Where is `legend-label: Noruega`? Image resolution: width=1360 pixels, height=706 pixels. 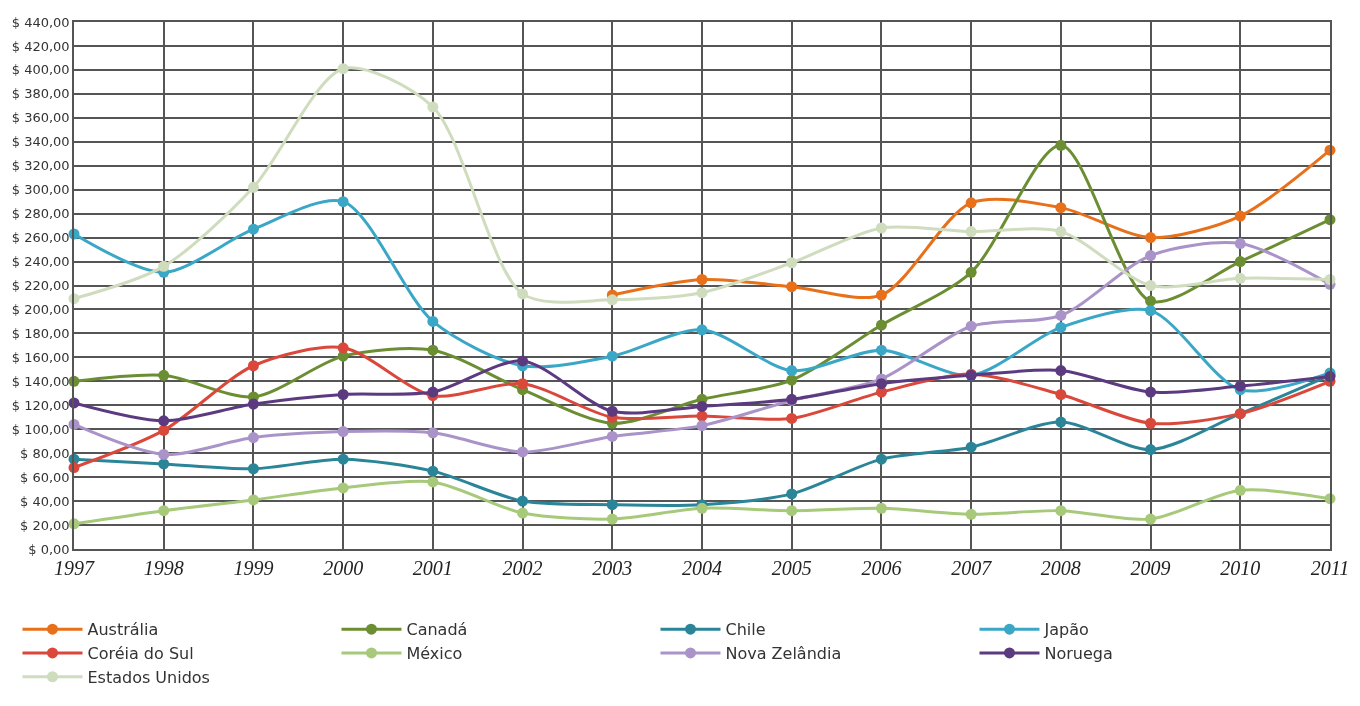 legend-label: Noruega is located at coordinates (1078, 654).